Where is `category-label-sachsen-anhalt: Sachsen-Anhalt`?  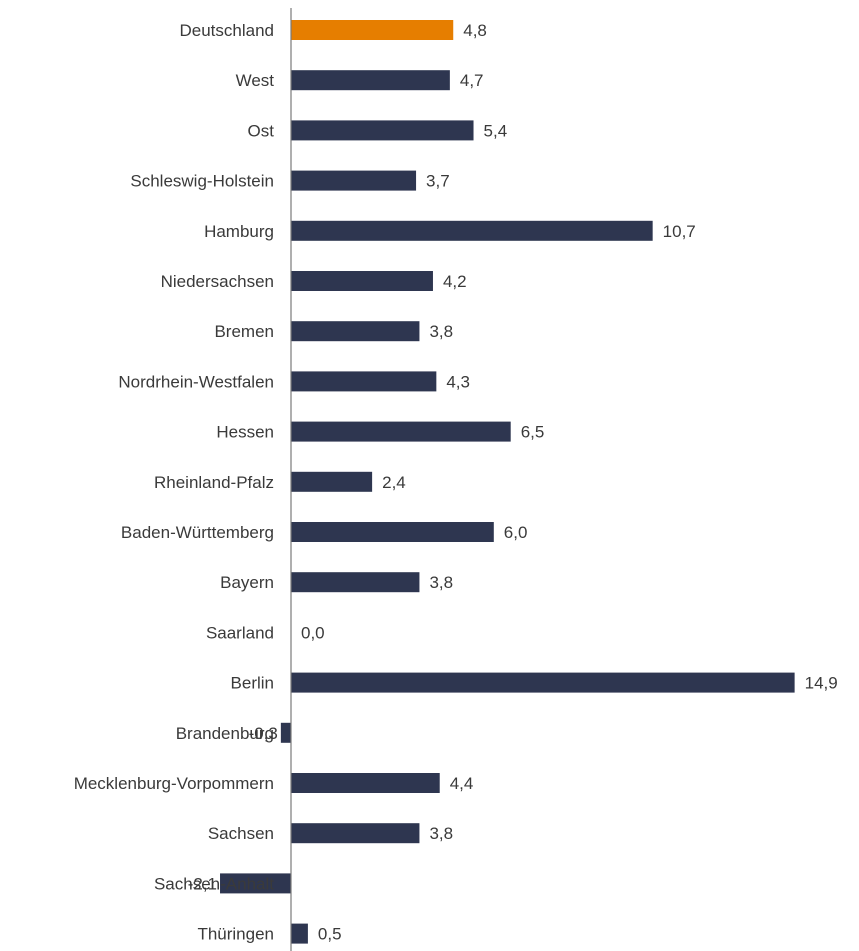 category-label-sachsen-anhalt: Sachsen-Anhalt is located at coordinates (214, 883).